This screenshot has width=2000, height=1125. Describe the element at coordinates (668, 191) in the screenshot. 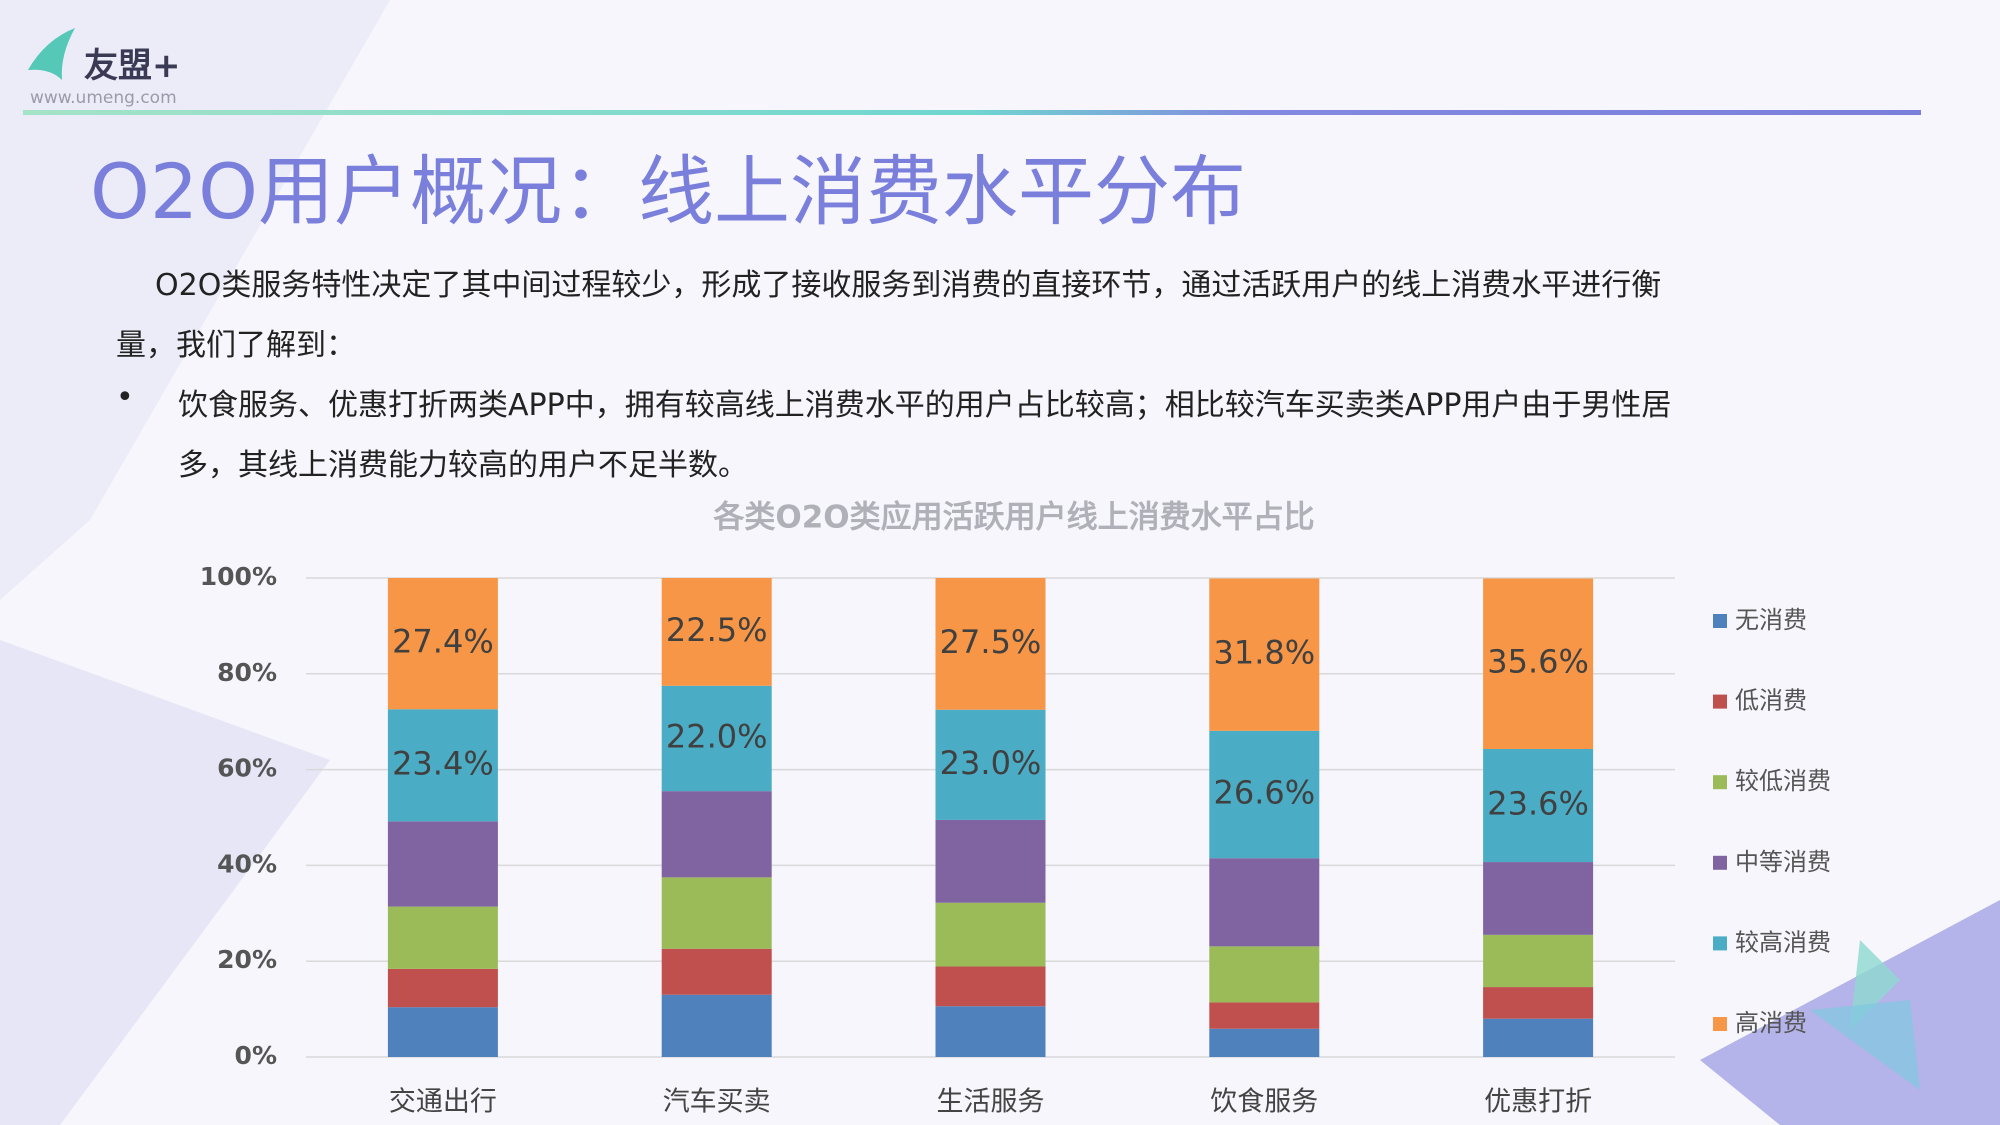

I see `slide-title: O2O用户概况：线上消费水平分布` at that location.